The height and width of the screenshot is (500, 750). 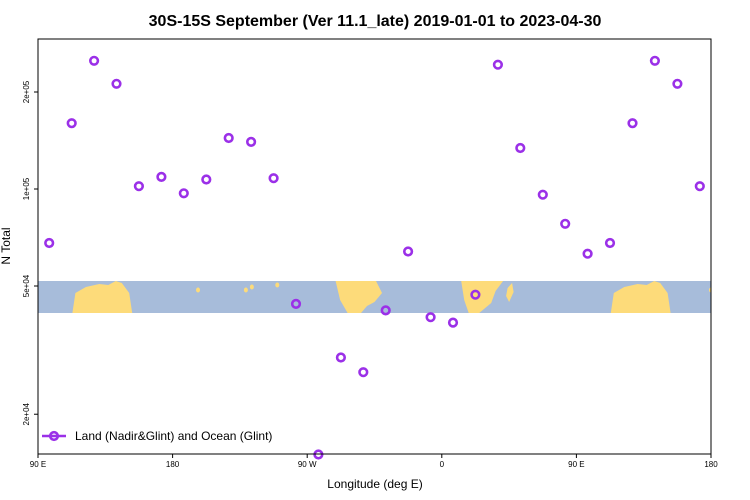 I want to click on y-tick-label: 2e+05, so click(x=26, y=91).